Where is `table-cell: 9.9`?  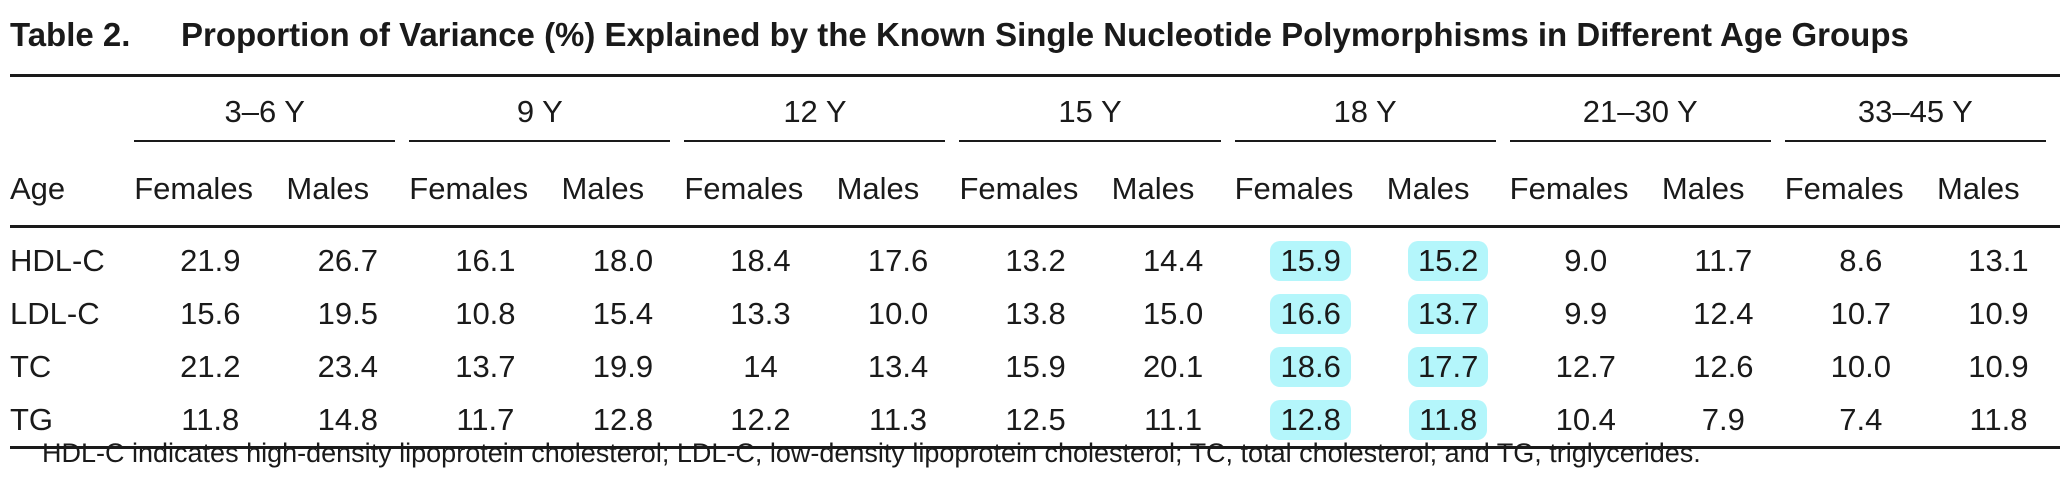 table-cell: 9.9 is located at coordinates (1586, 313).